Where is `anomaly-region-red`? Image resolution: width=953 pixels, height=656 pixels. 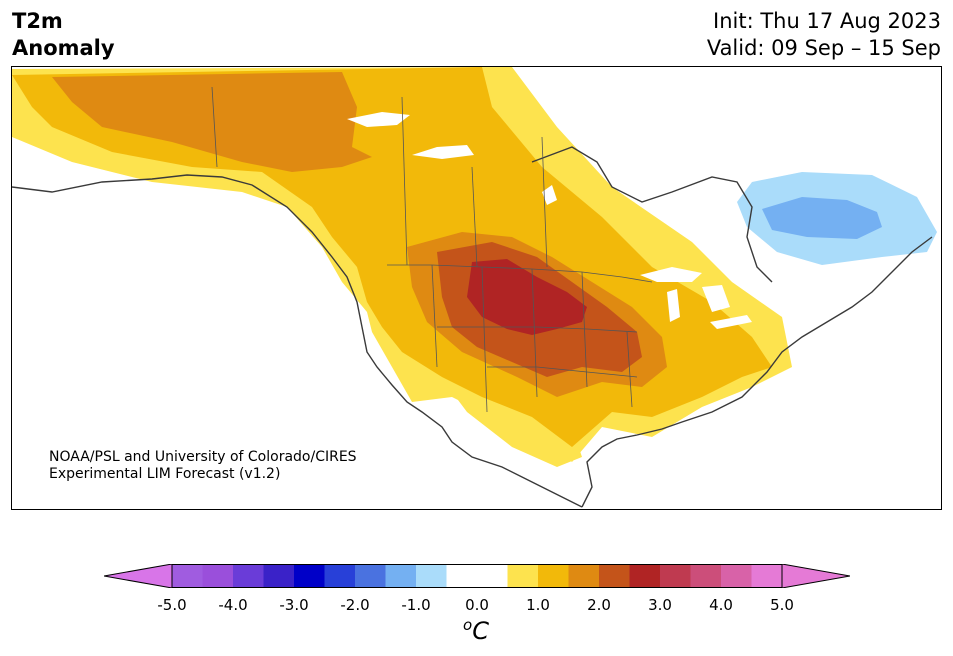
anomaly-region-red is located at coordinates (527, 297).